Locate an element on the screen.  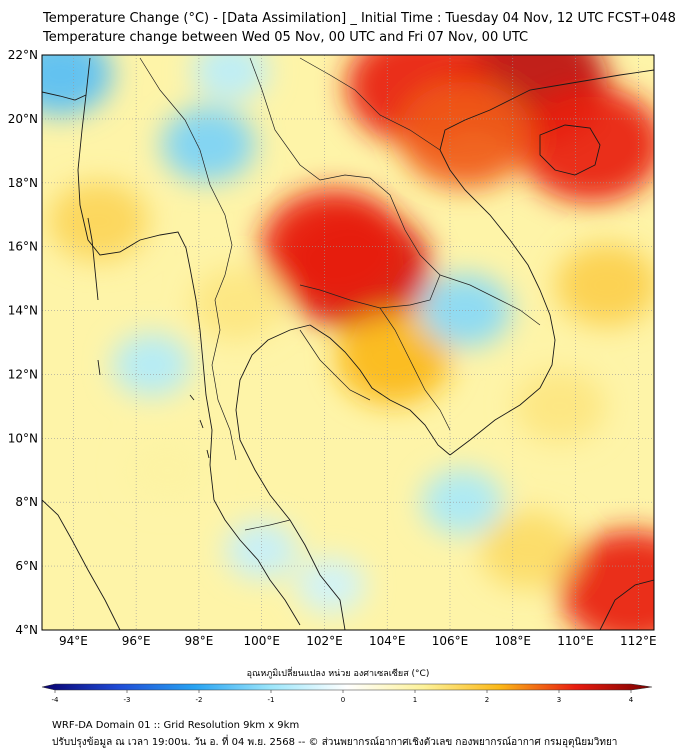
coast-cambodia is located at coordinates (380, 390).